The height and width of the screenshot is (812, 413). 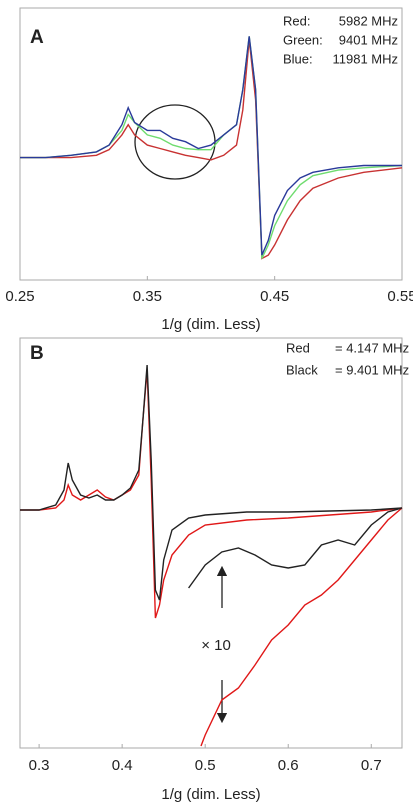 I want to click on x-tick-label: 0.4, so click(x=122, y=765).